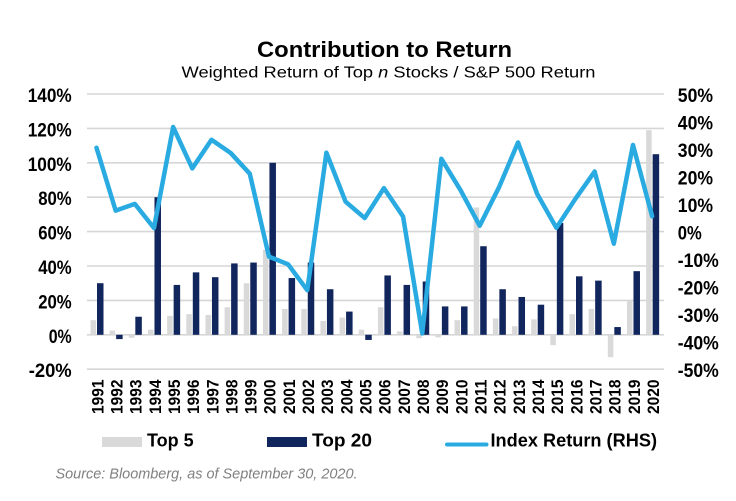  I want to click on svg-text: 1998, so click(232, 397).